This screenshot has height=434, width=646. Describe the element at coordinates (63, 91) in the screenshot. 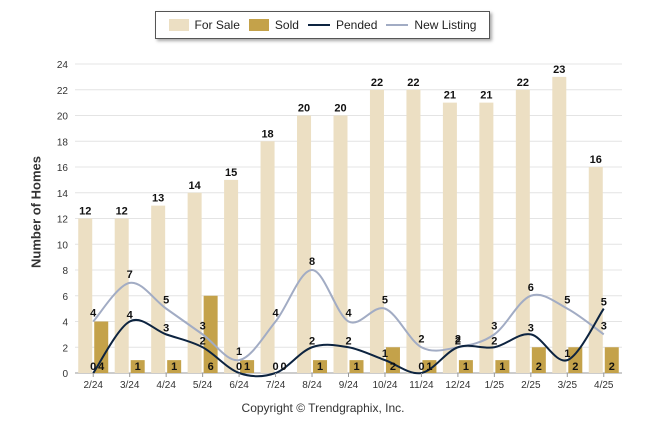

I see `y-tick-label: 22` at that location.